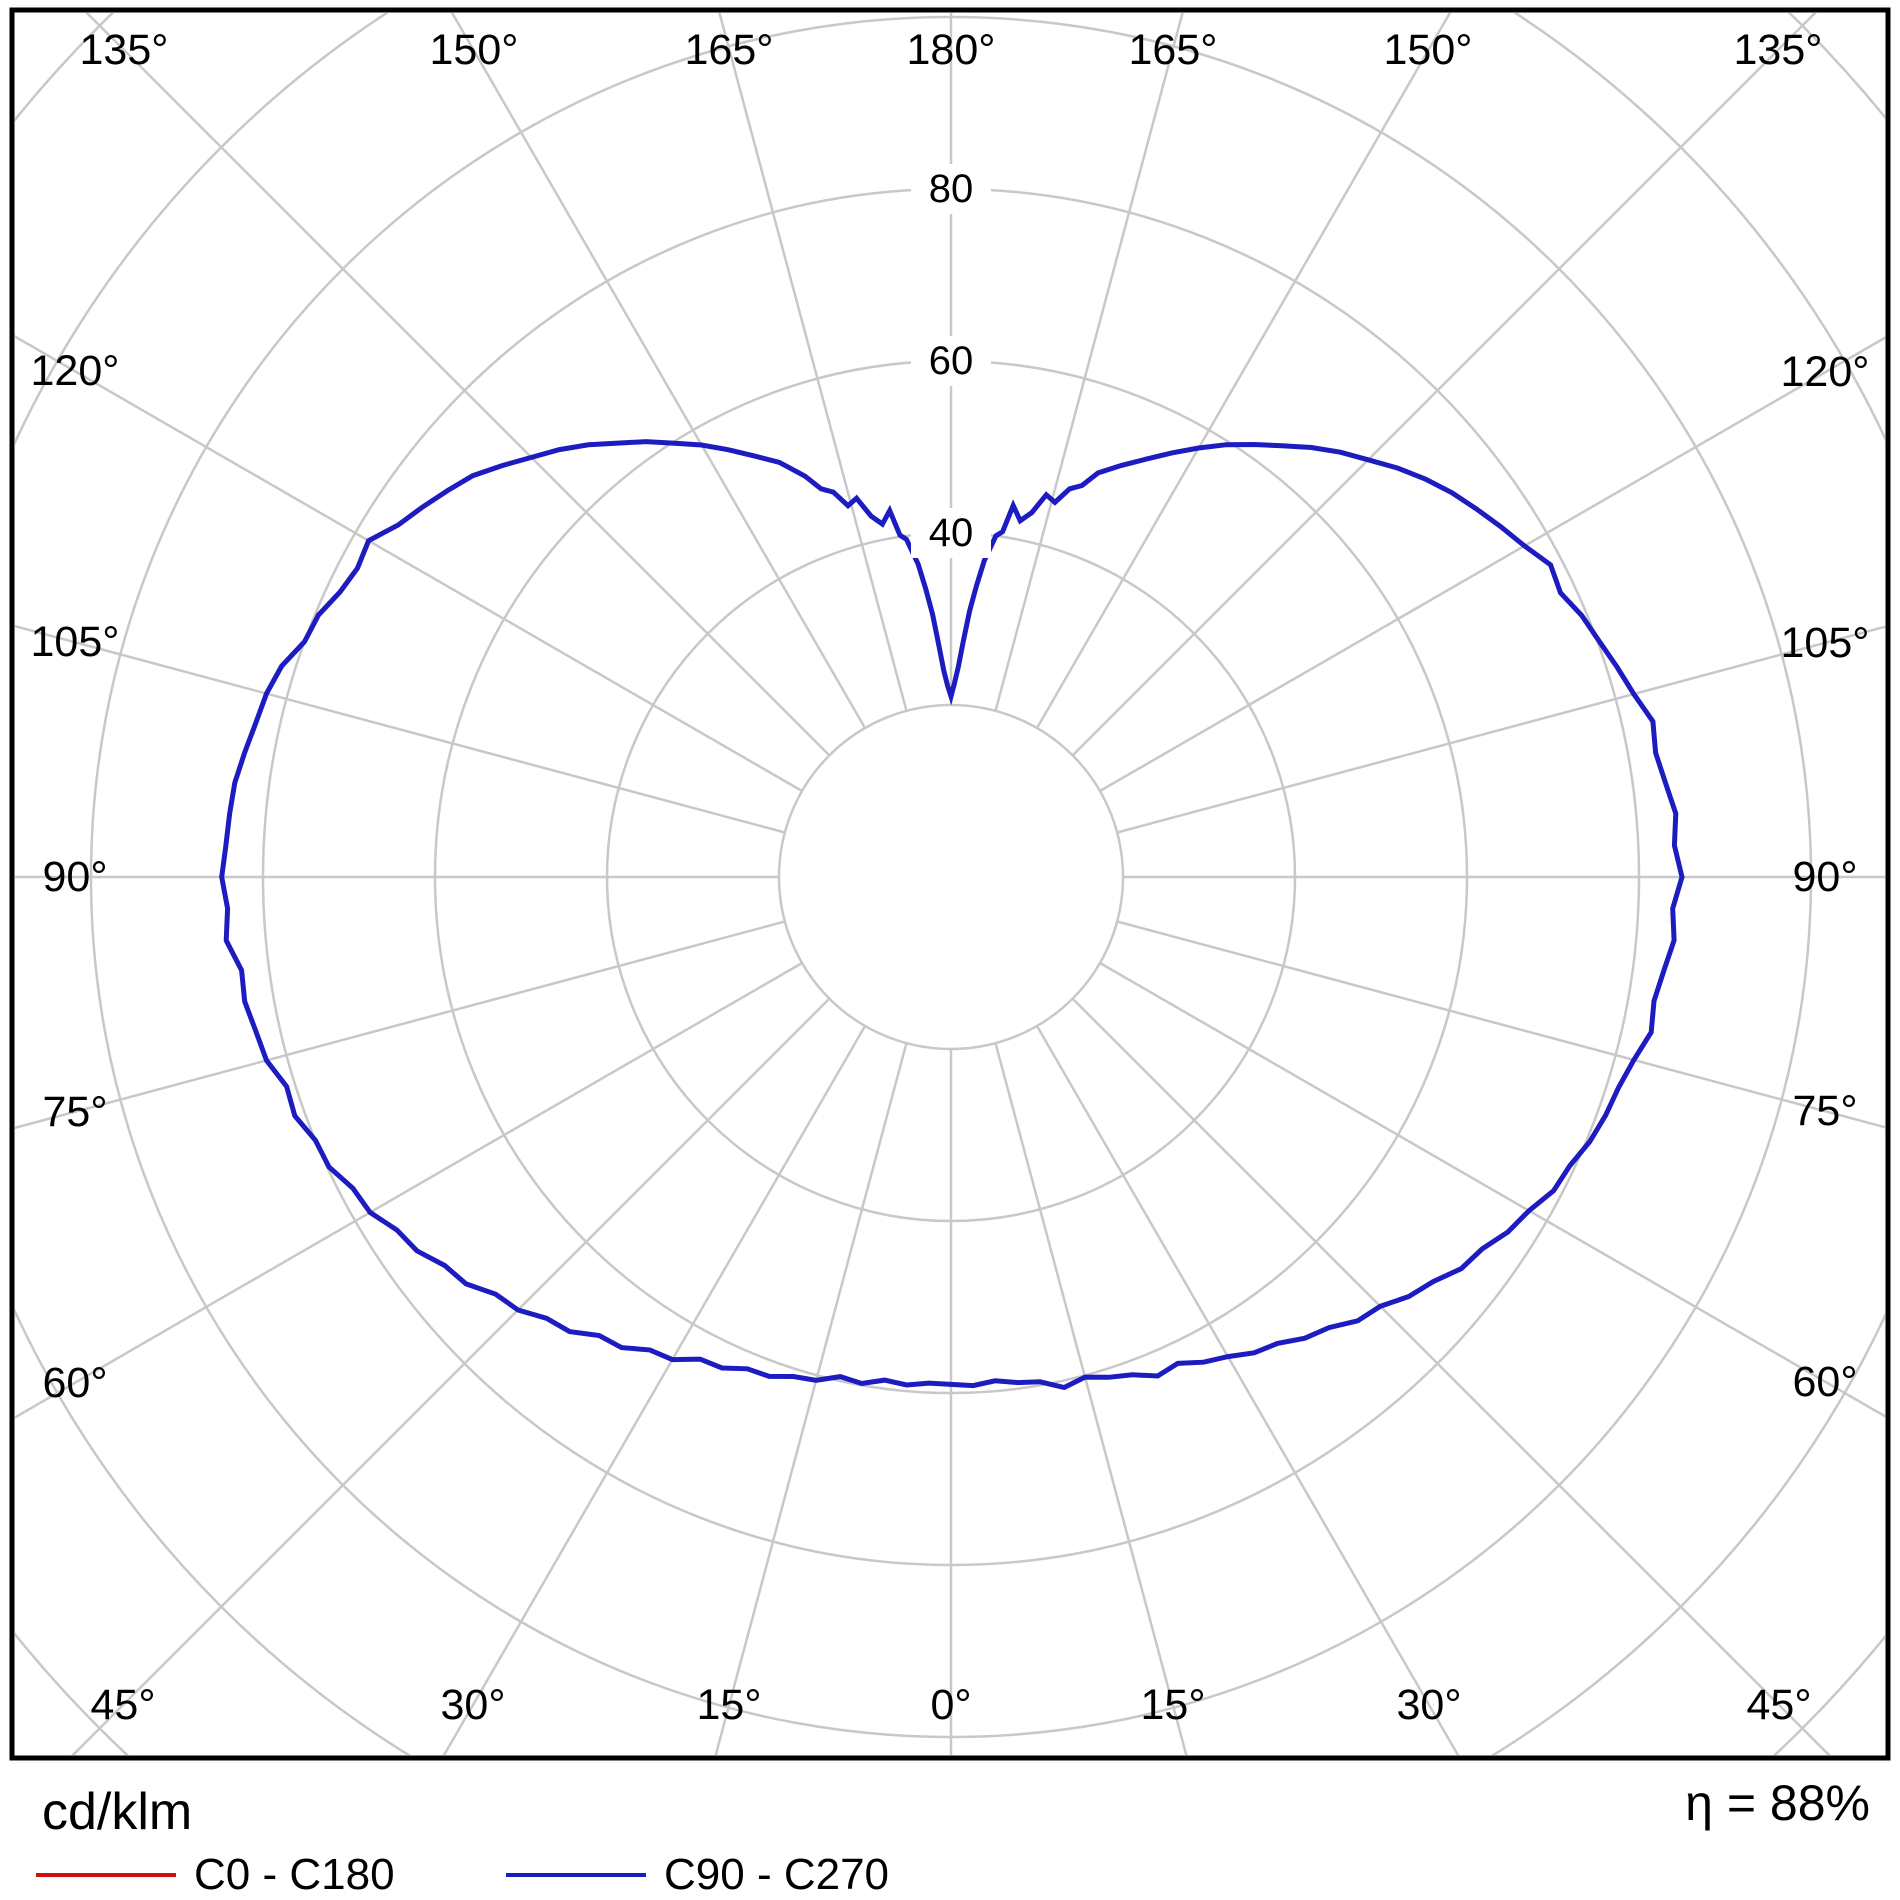 The image size is (1900, 1900). I want to click on legend-label-c0-c180: C0 - C180, so click(294, 1874).